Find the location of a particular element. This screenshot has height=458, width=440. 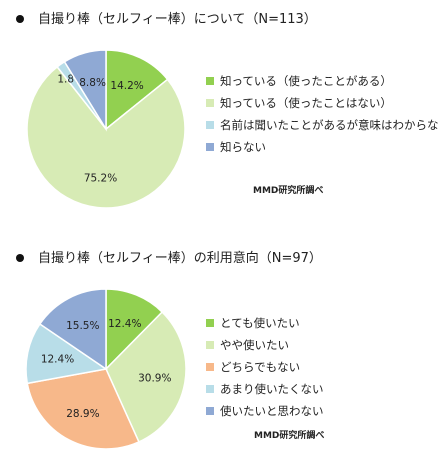

legend-item: 知っている（使ったことがある） is located at coordinates (323, 81).